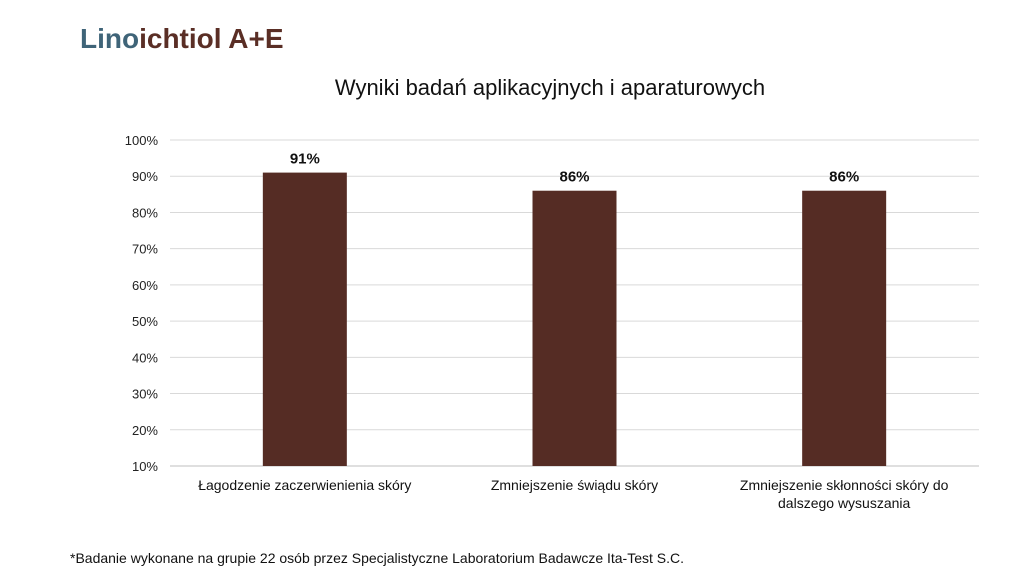 This screenshot has height=584, width=1024. I want to click on brand-title-part1: Lino, so click(110, 38).